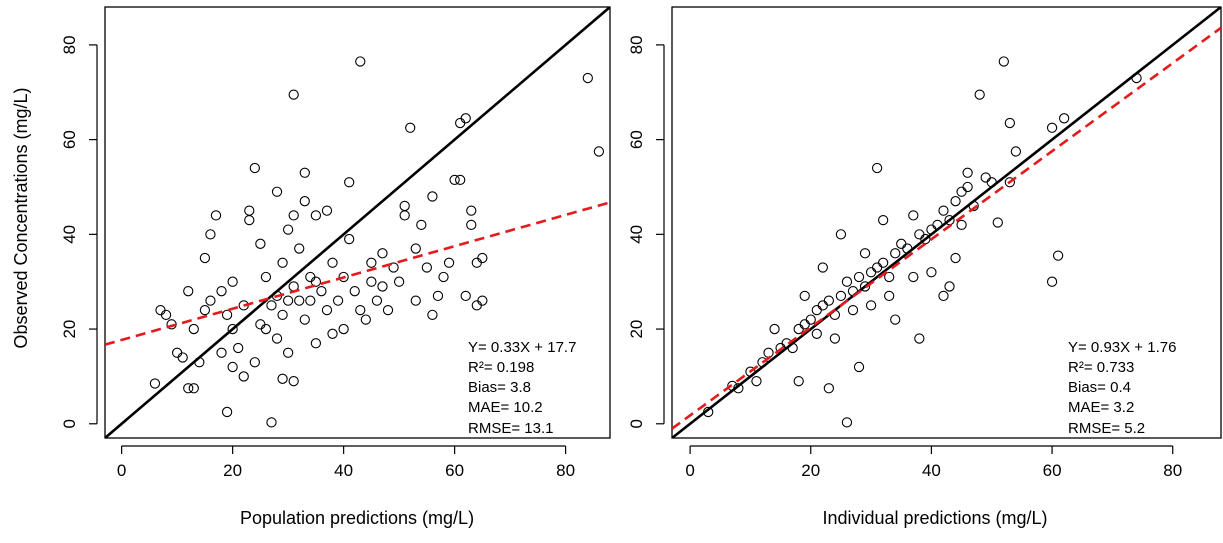 The height and width of the screenshot is (543, 1223). I want to click on y-tick-label: 40, so click(636, 234).